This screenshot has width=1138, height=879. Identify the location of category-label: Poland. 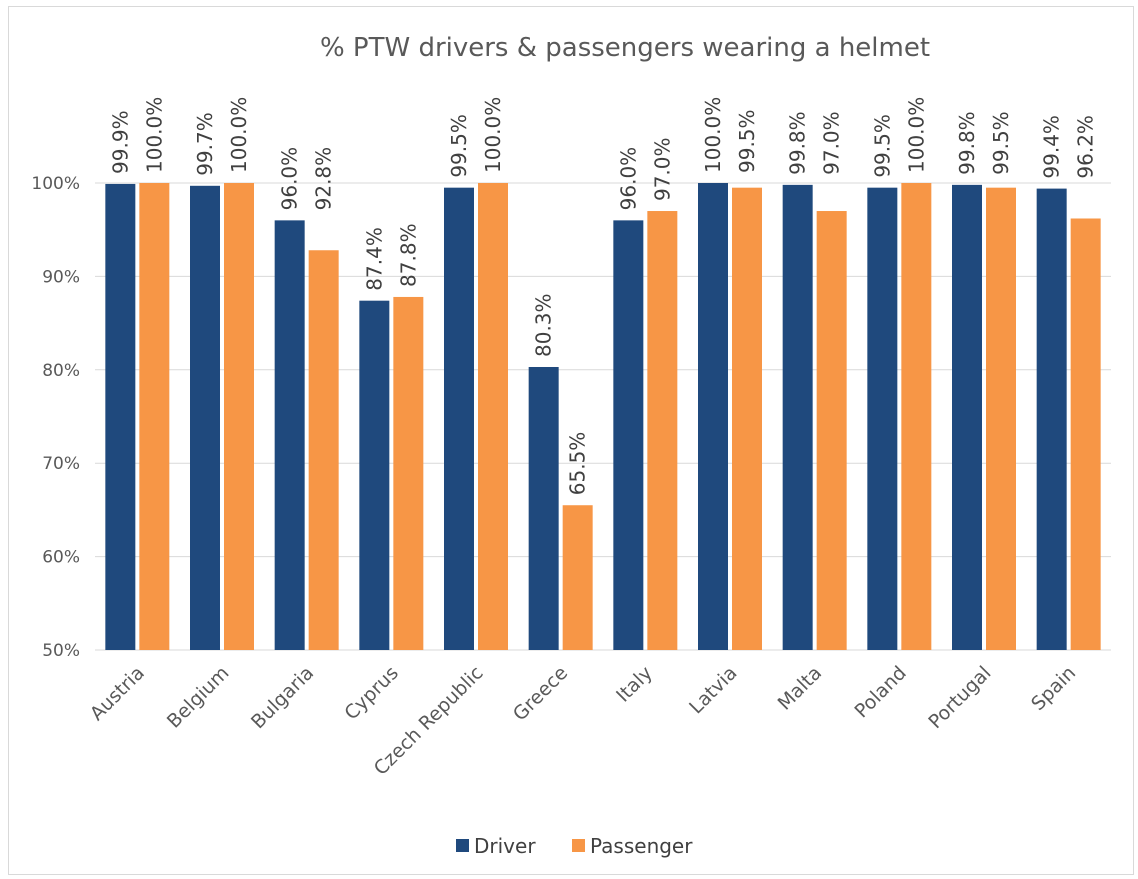
(880, 692).